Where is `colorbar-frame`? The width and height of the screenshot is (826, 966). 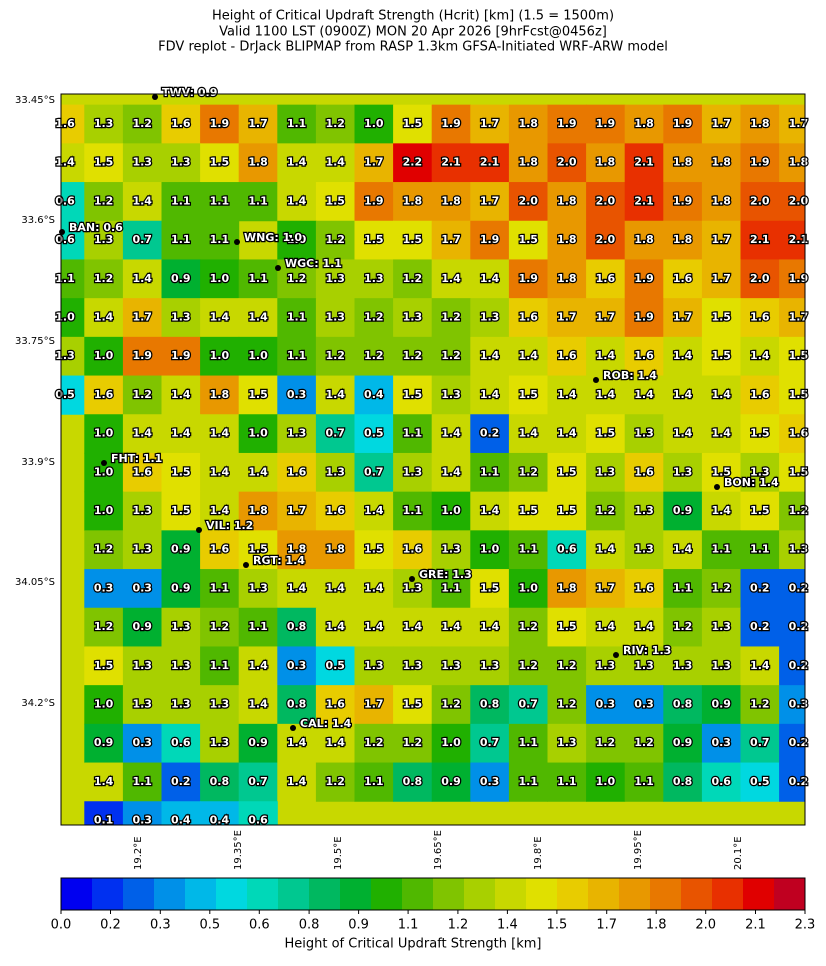
colorbar-frame is located at coordinates (433, 894).